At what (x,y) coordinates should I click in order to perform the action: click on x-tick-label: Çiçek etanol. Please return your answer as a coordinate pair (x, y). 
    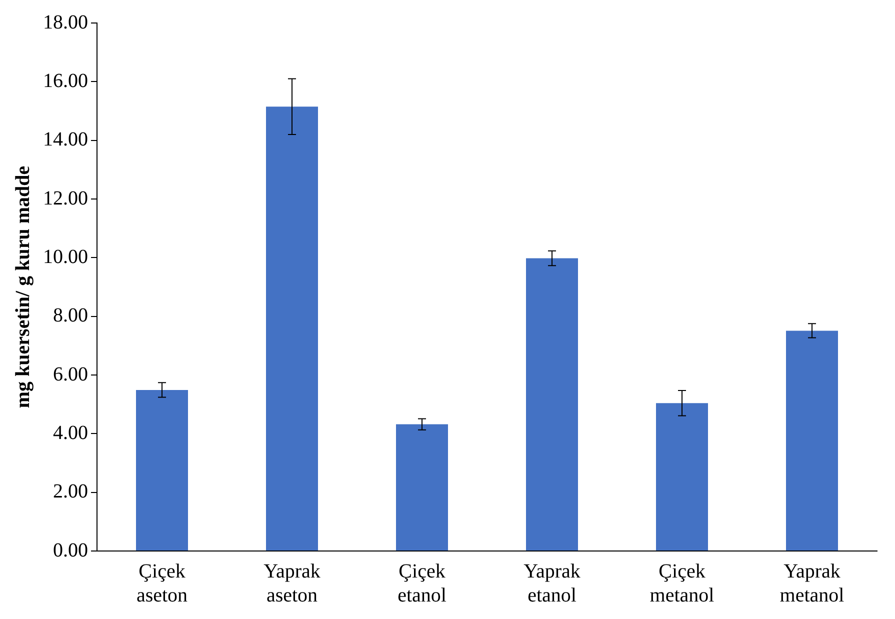
    Looking at the image, I should click on (422, 583).